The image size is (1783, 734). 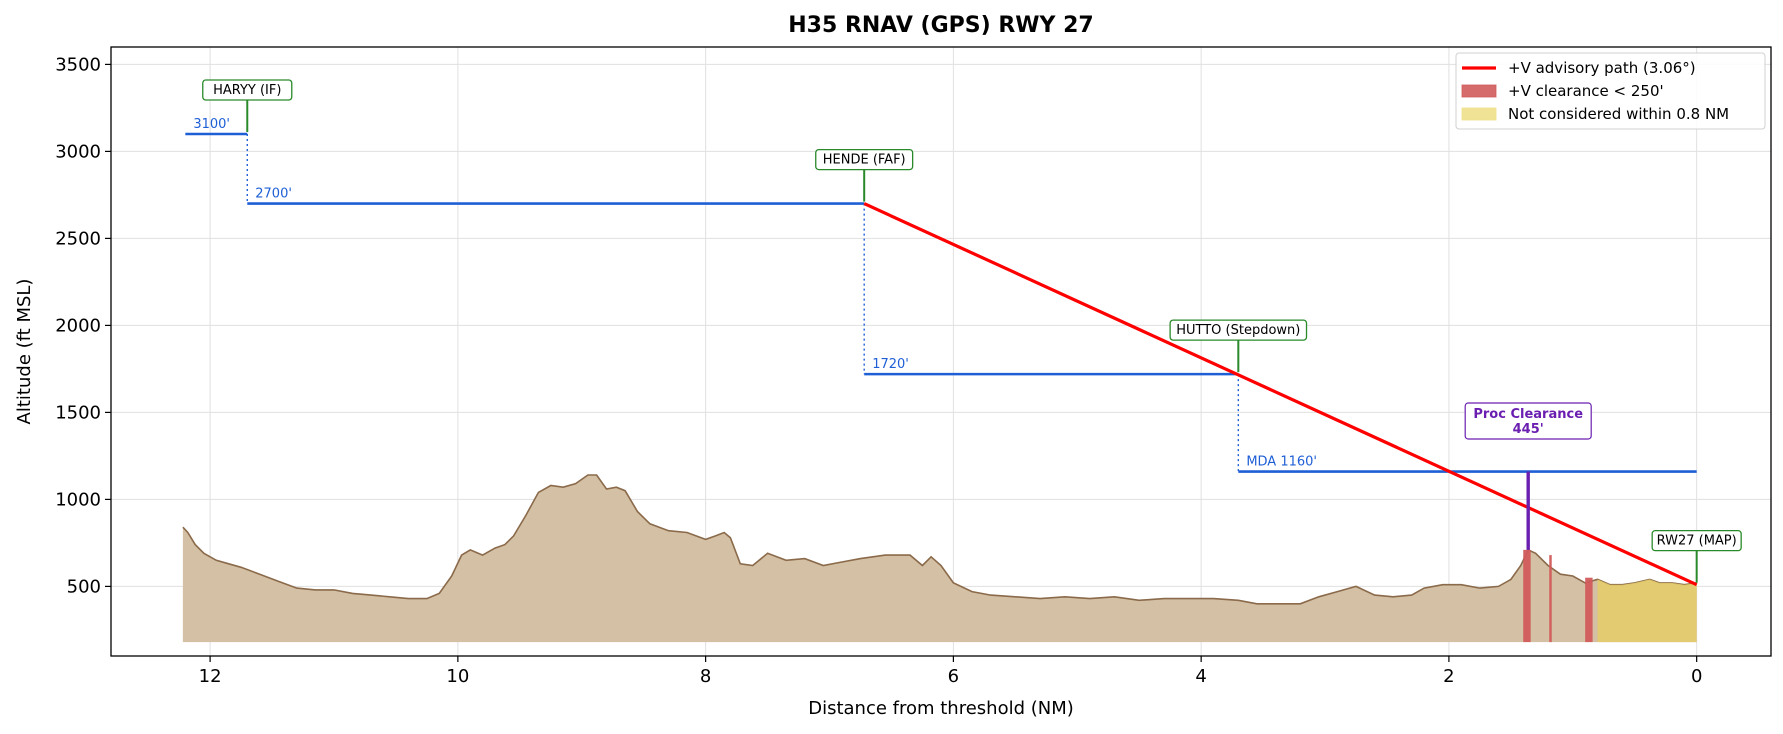 I want to click on x-tick-label: 12, so click(x=210, y=676).